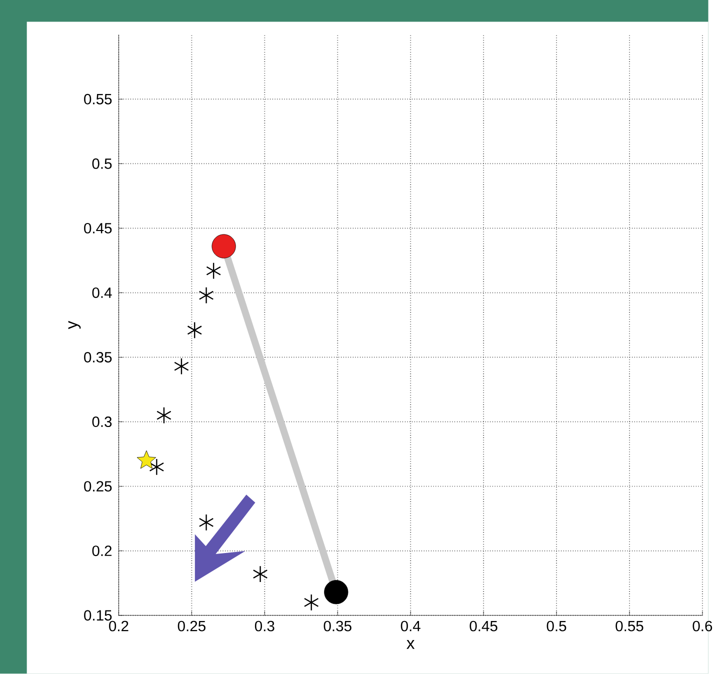 The width and height of the screenshot is (716, 674). What do you see at coordinates (338, 626) in the screenshot?
I see `x-tick-label: 0.35` at bounding box center [338, 626].